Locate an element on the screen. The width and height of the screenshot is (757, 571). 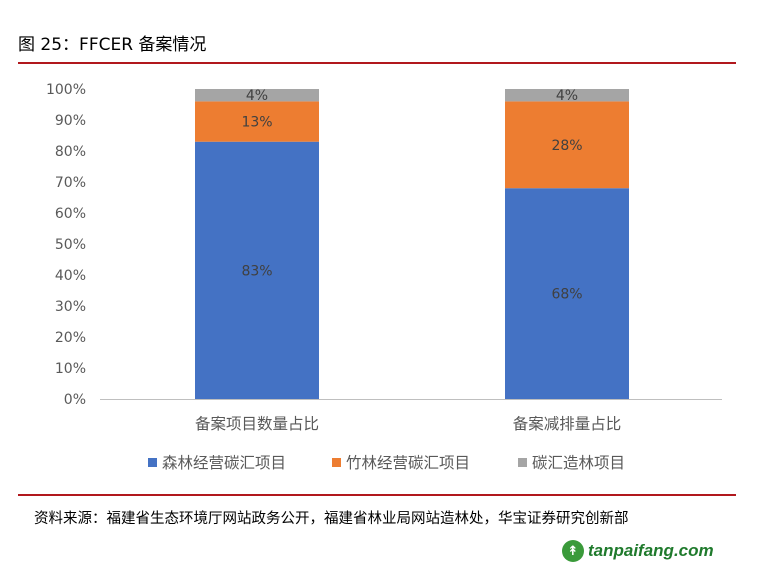
y-axis: 0% 10% 20% 30% 40% 50% 60% 70% 80% 90% 100% is located at coordinates (66, 245).